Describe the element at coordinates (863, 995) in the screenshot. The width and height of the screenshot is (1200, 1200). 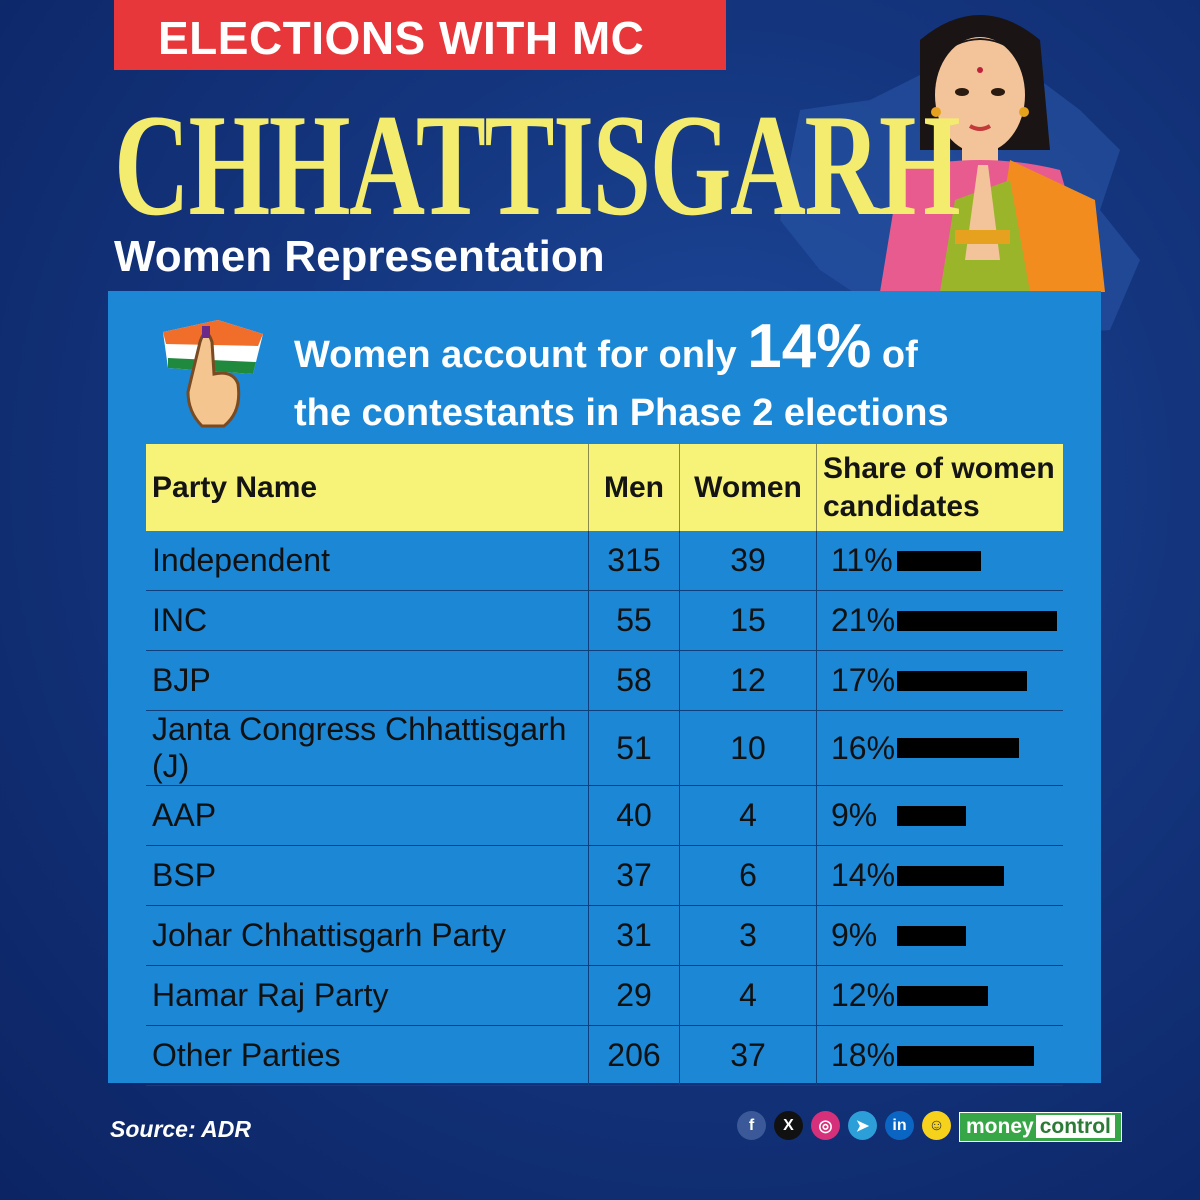
I see `share-label: 12%` at that location.